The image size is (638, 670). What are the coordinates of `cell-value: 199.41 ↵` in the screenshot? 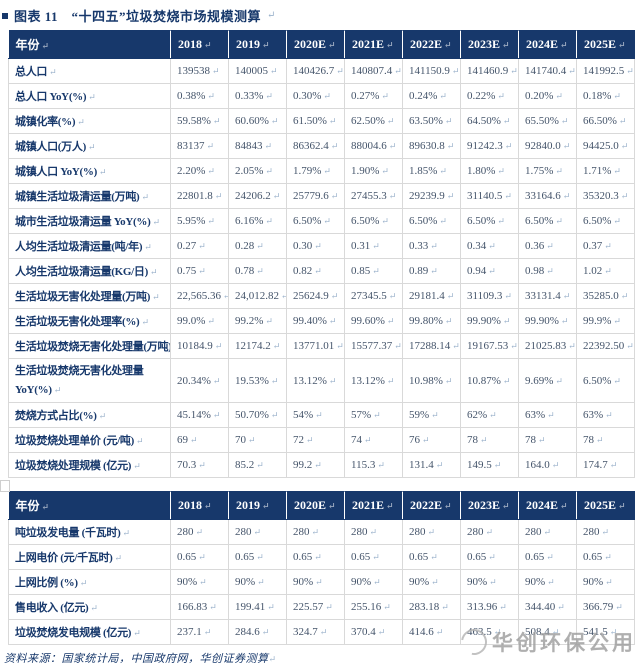 It's located at (257, 607).